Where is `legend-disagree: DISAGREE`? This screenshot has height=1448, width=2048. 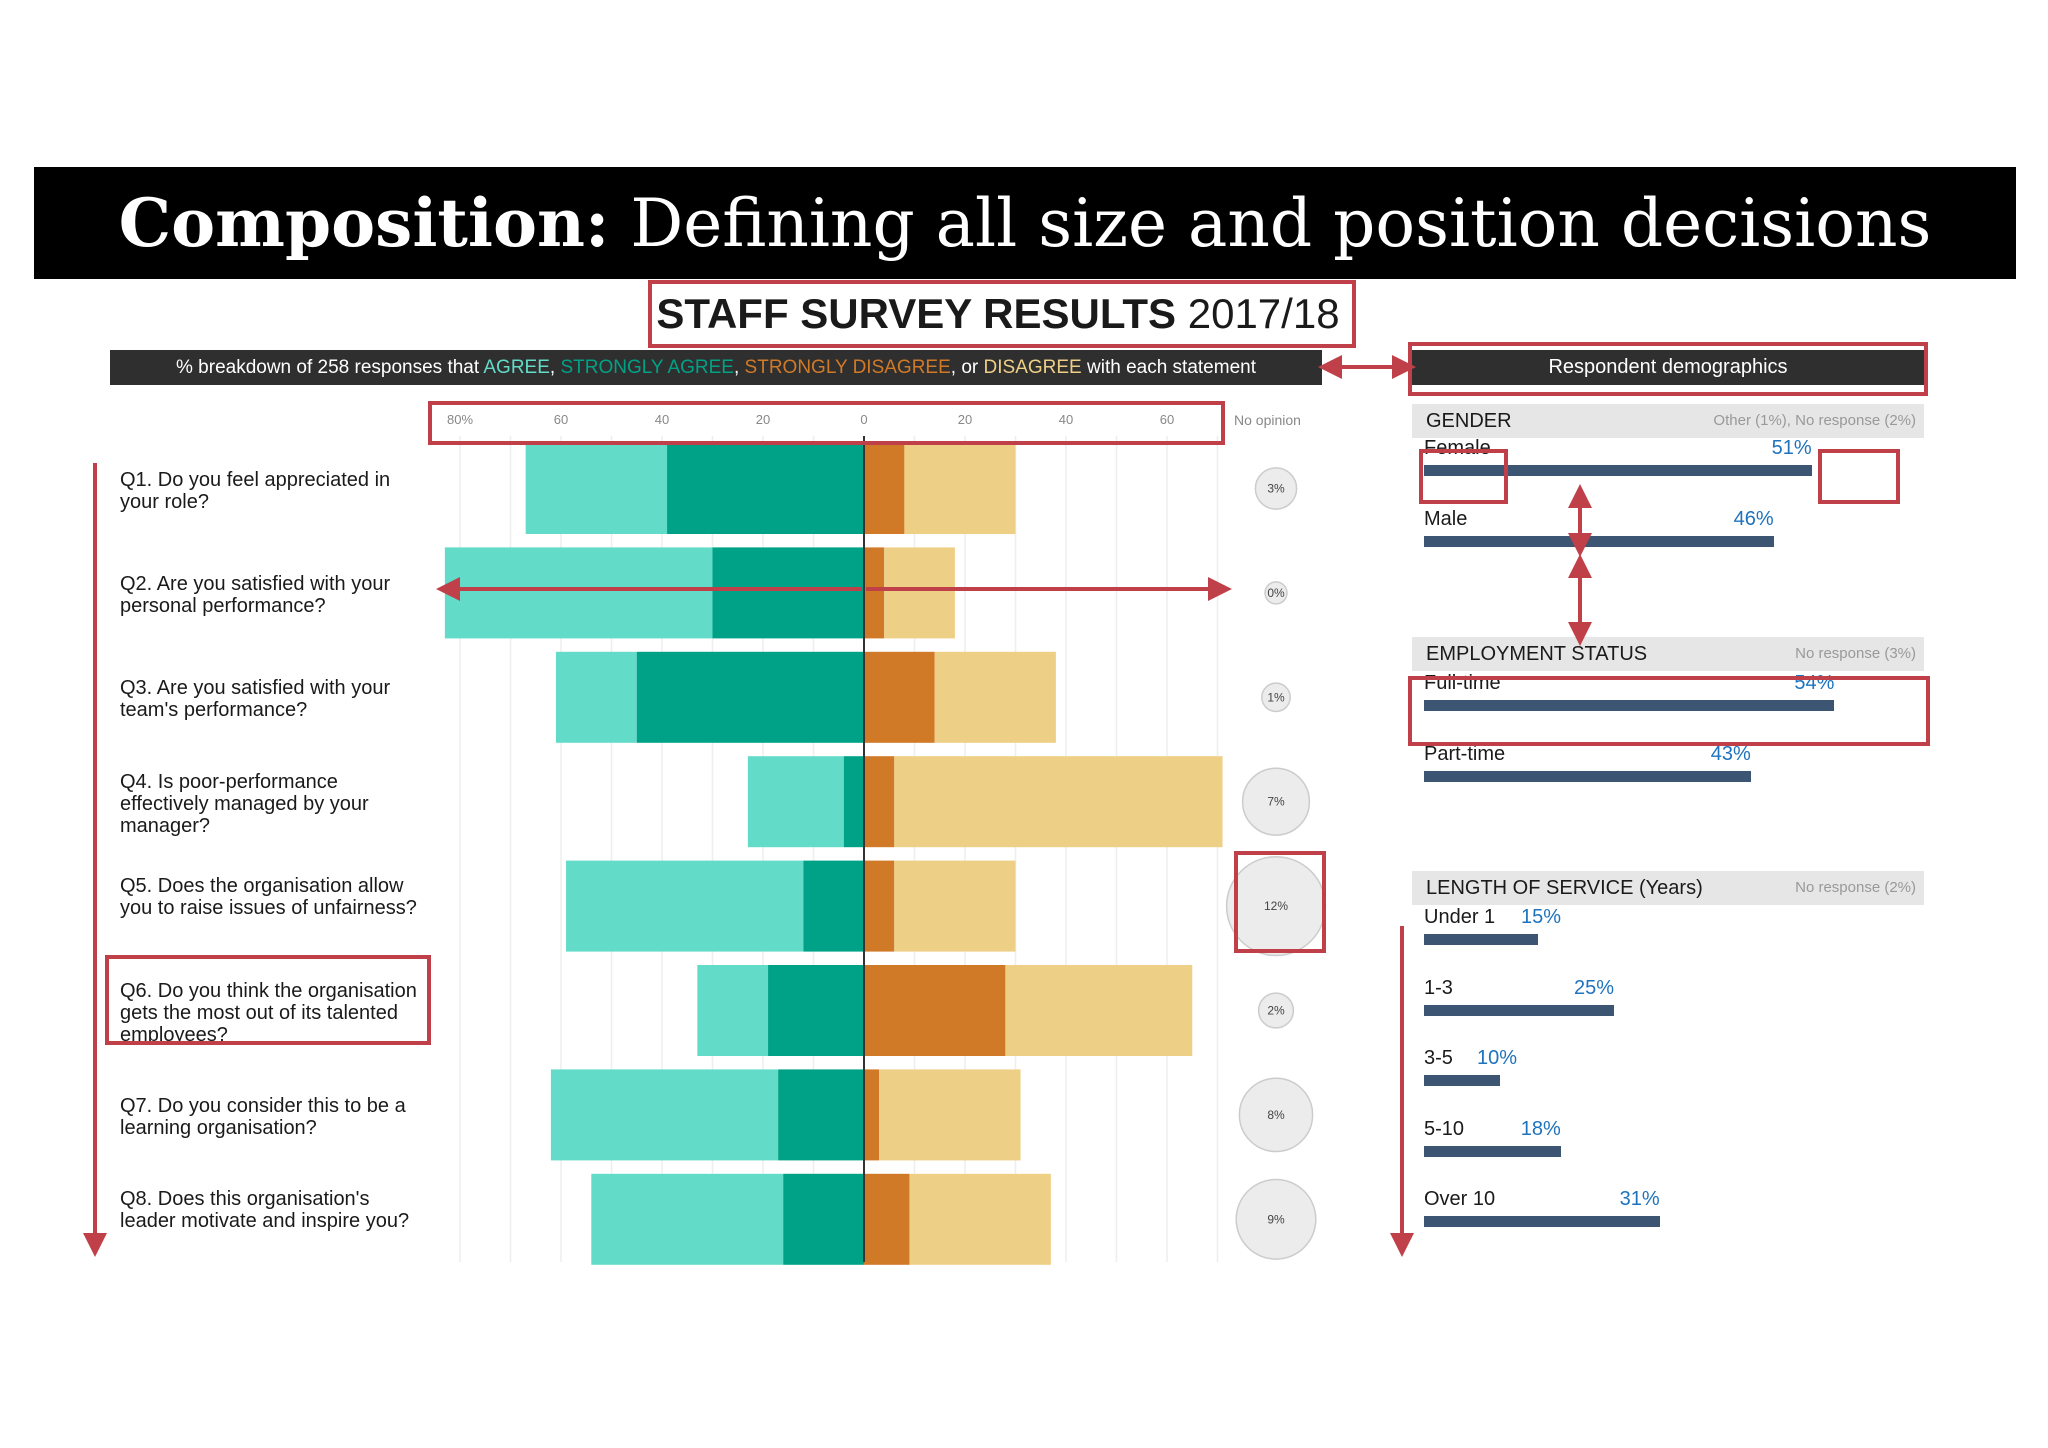
legend-disagree: DISAGREE is located at coordinates (1032, 367).